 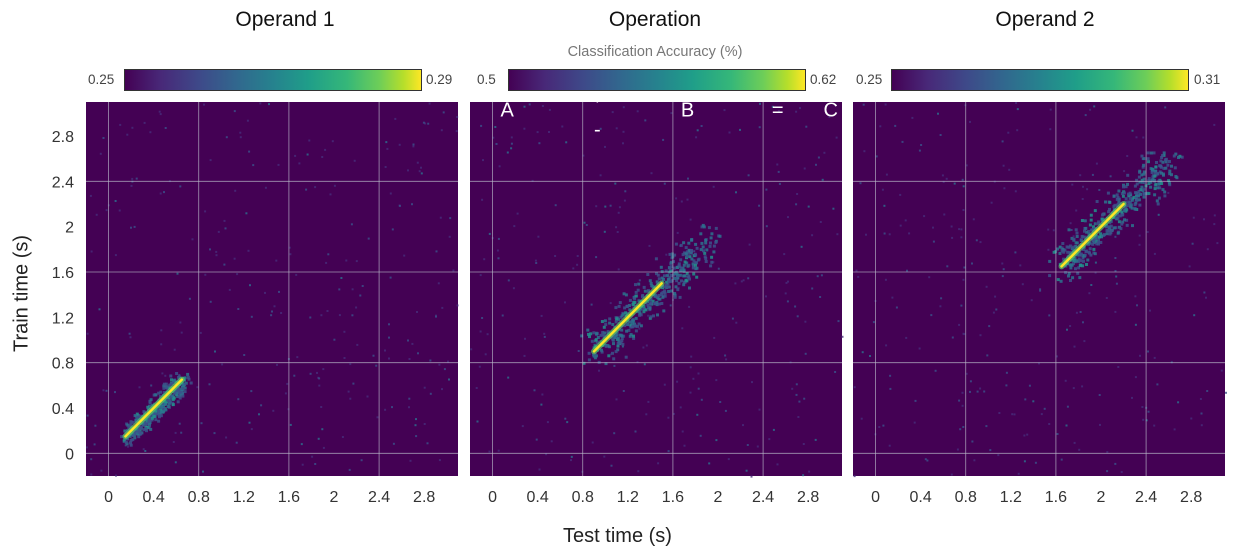 What do you see at coordinates (486, 79) in the screenshot?
I see `colorbar-2-min: 0.5` at bounding box center [486, 79].